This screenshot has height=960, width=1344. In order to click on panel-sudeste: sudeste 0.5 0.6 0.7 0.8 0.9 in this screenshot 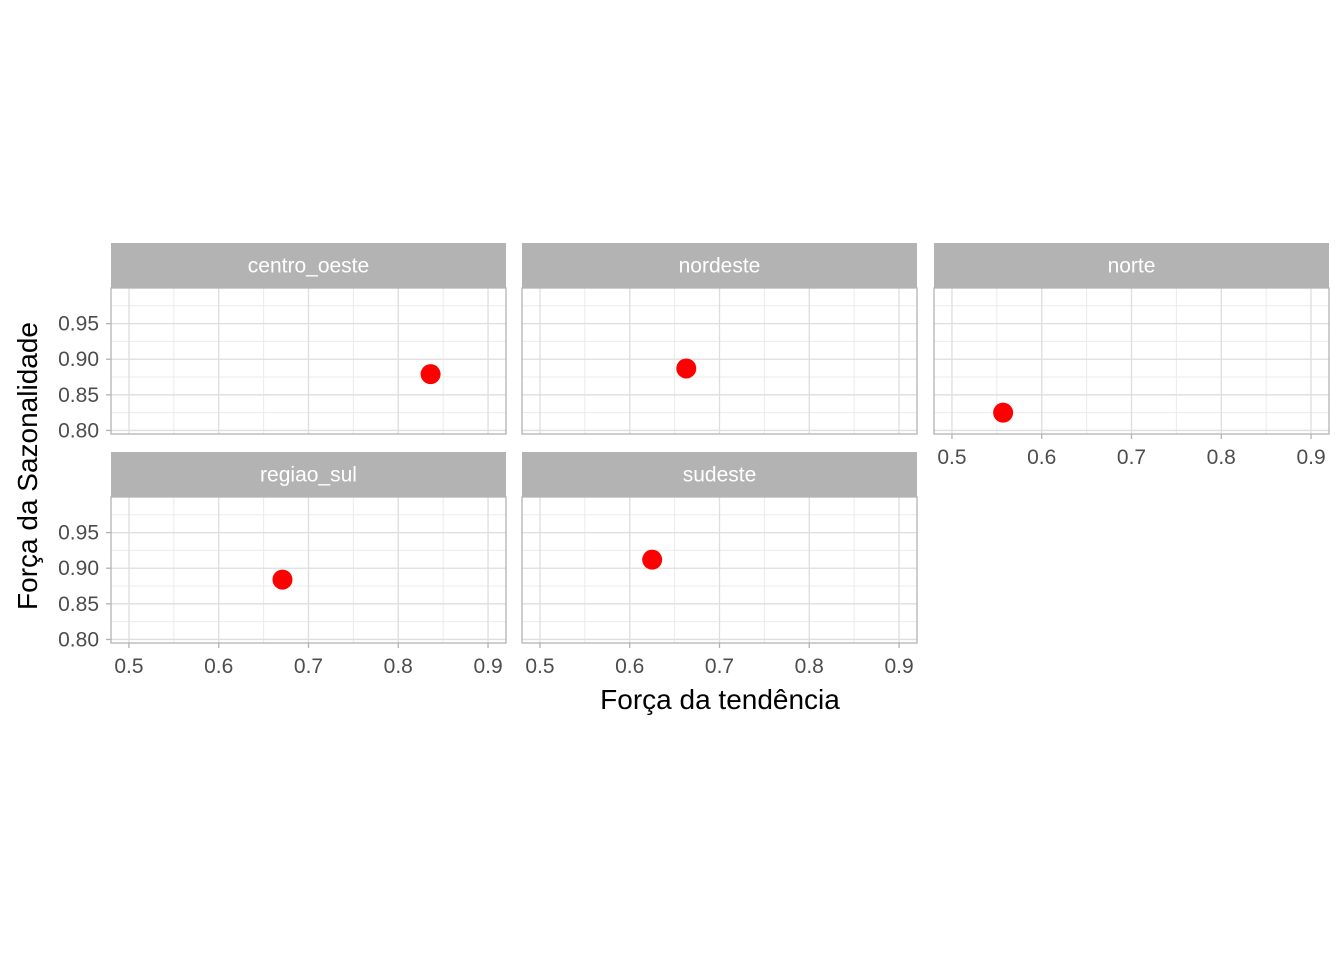, I will do `click(719, 565)`.